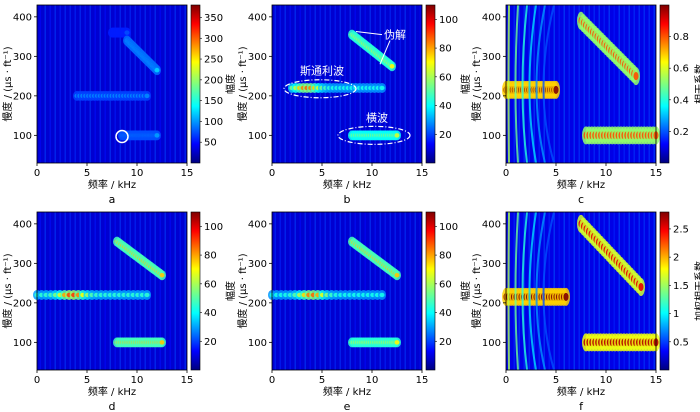 This screenshot has width=700, height=412. What do you see at coordinates (581, 199) in the screenshot?
I see `panel-letter: c` at bounding box center [581, 199].